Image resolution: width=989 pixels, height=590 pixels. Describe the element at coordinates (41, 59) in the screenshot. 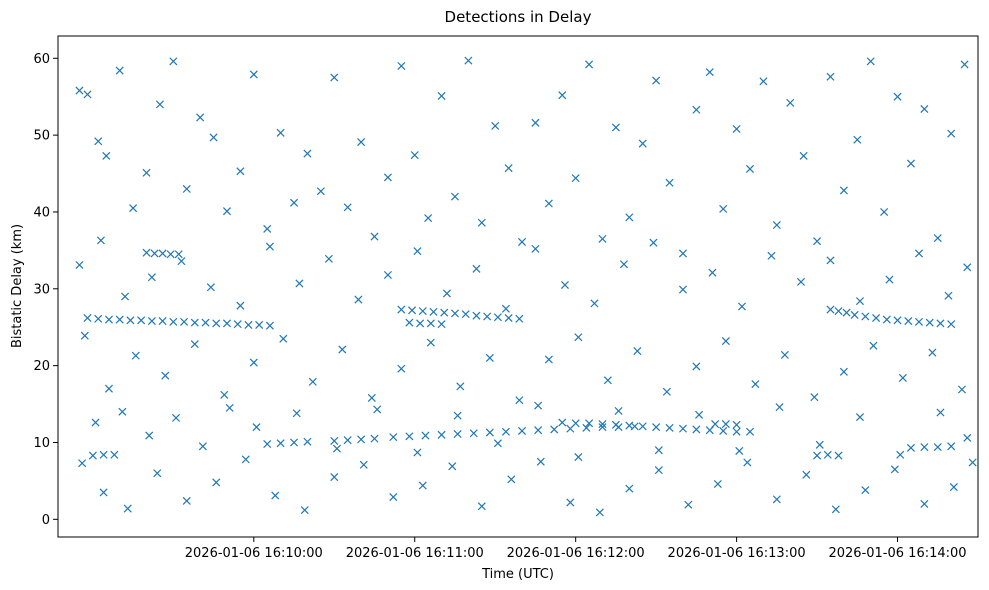

I see `y-tick-label: 60` at that location.